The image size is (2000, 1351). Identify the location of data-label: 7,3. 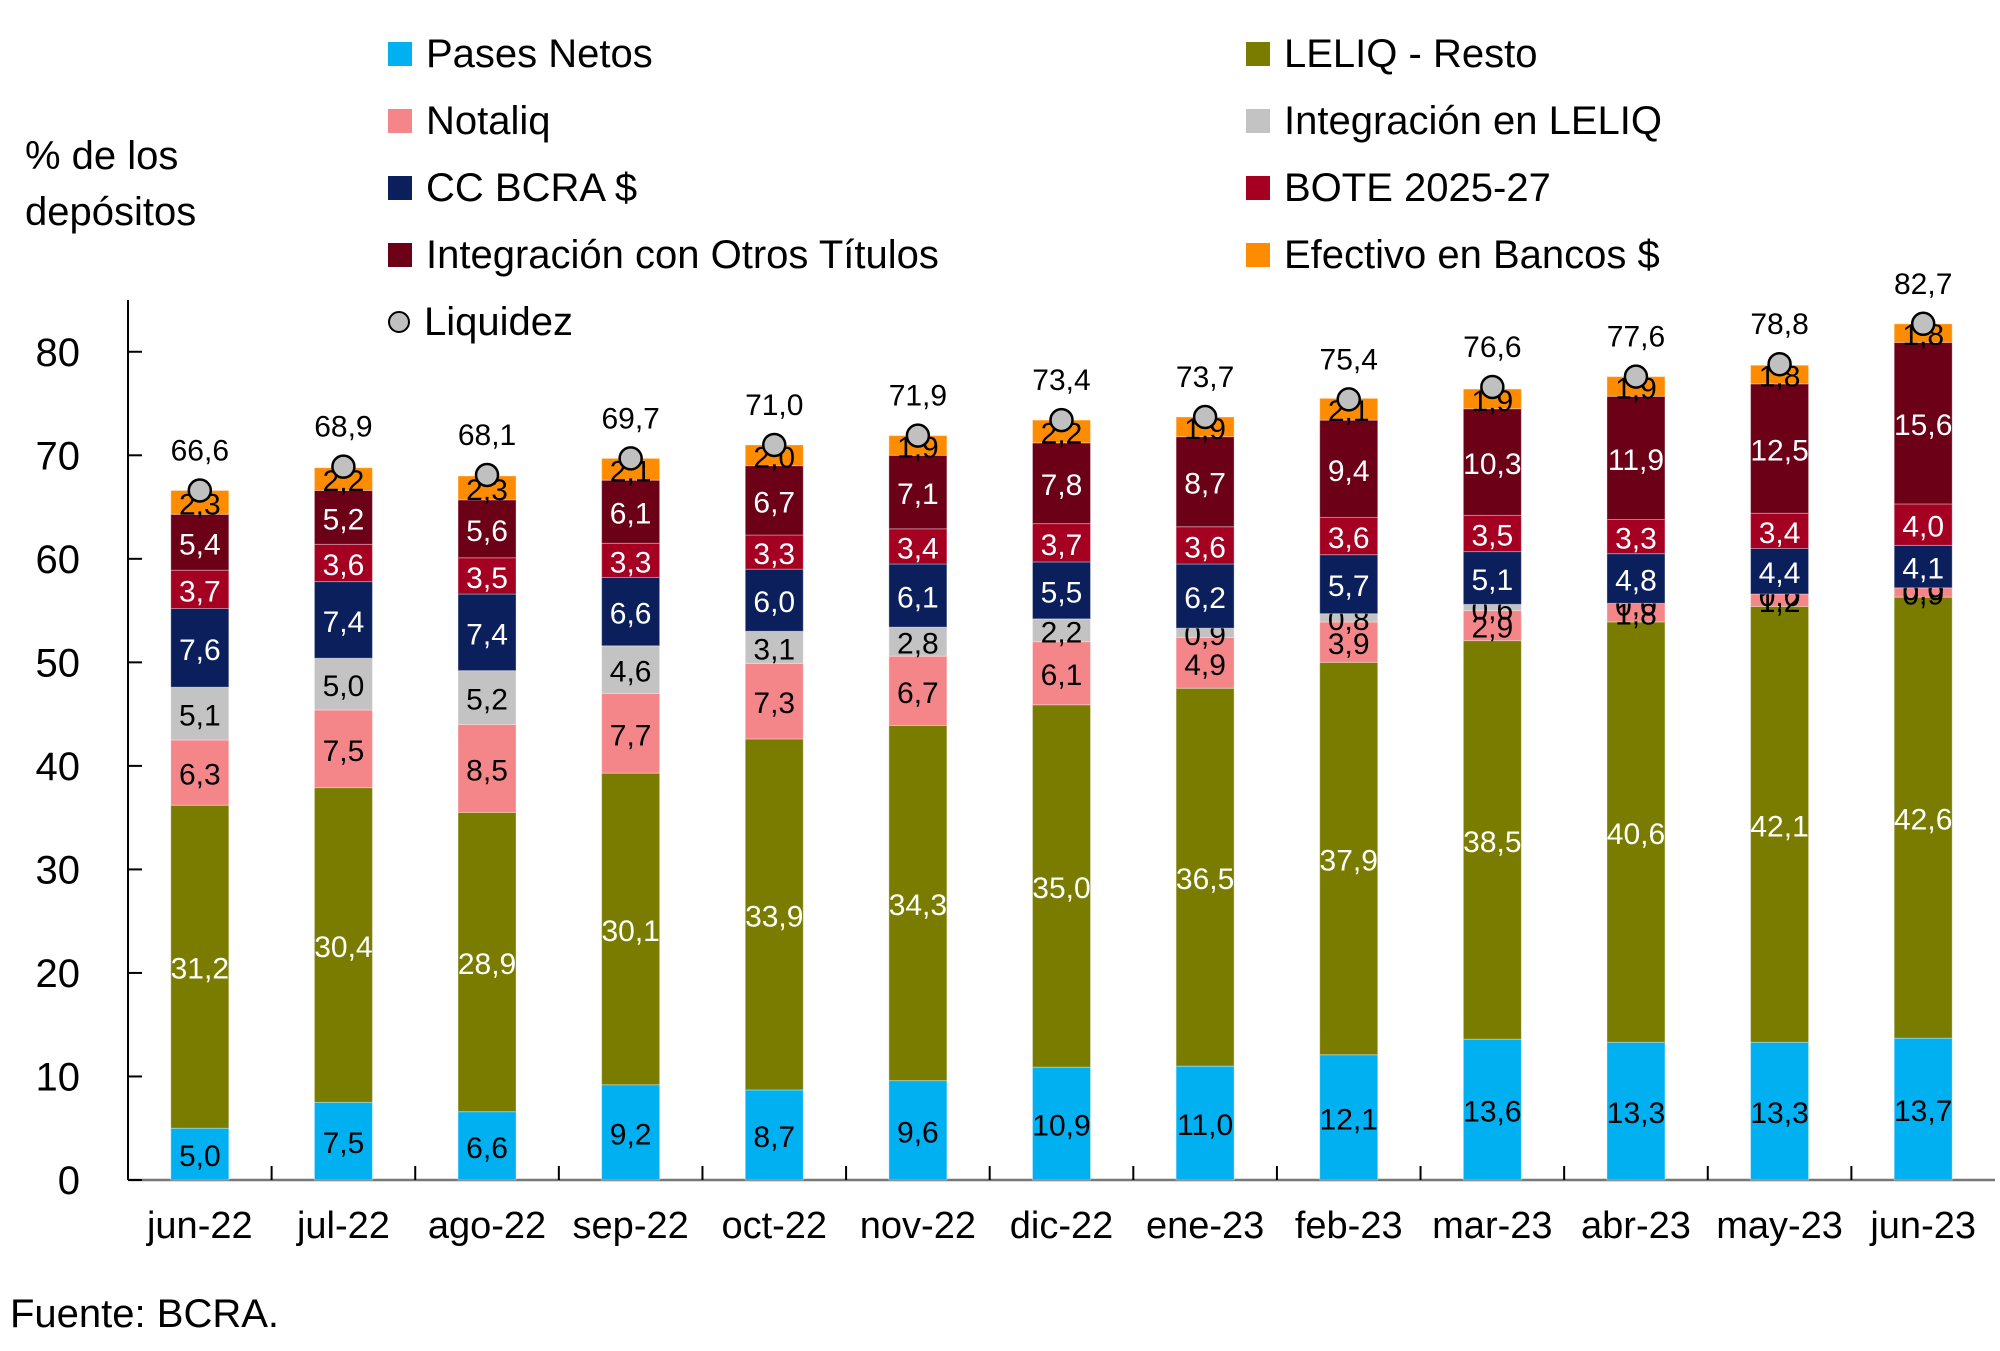
(774, 703).